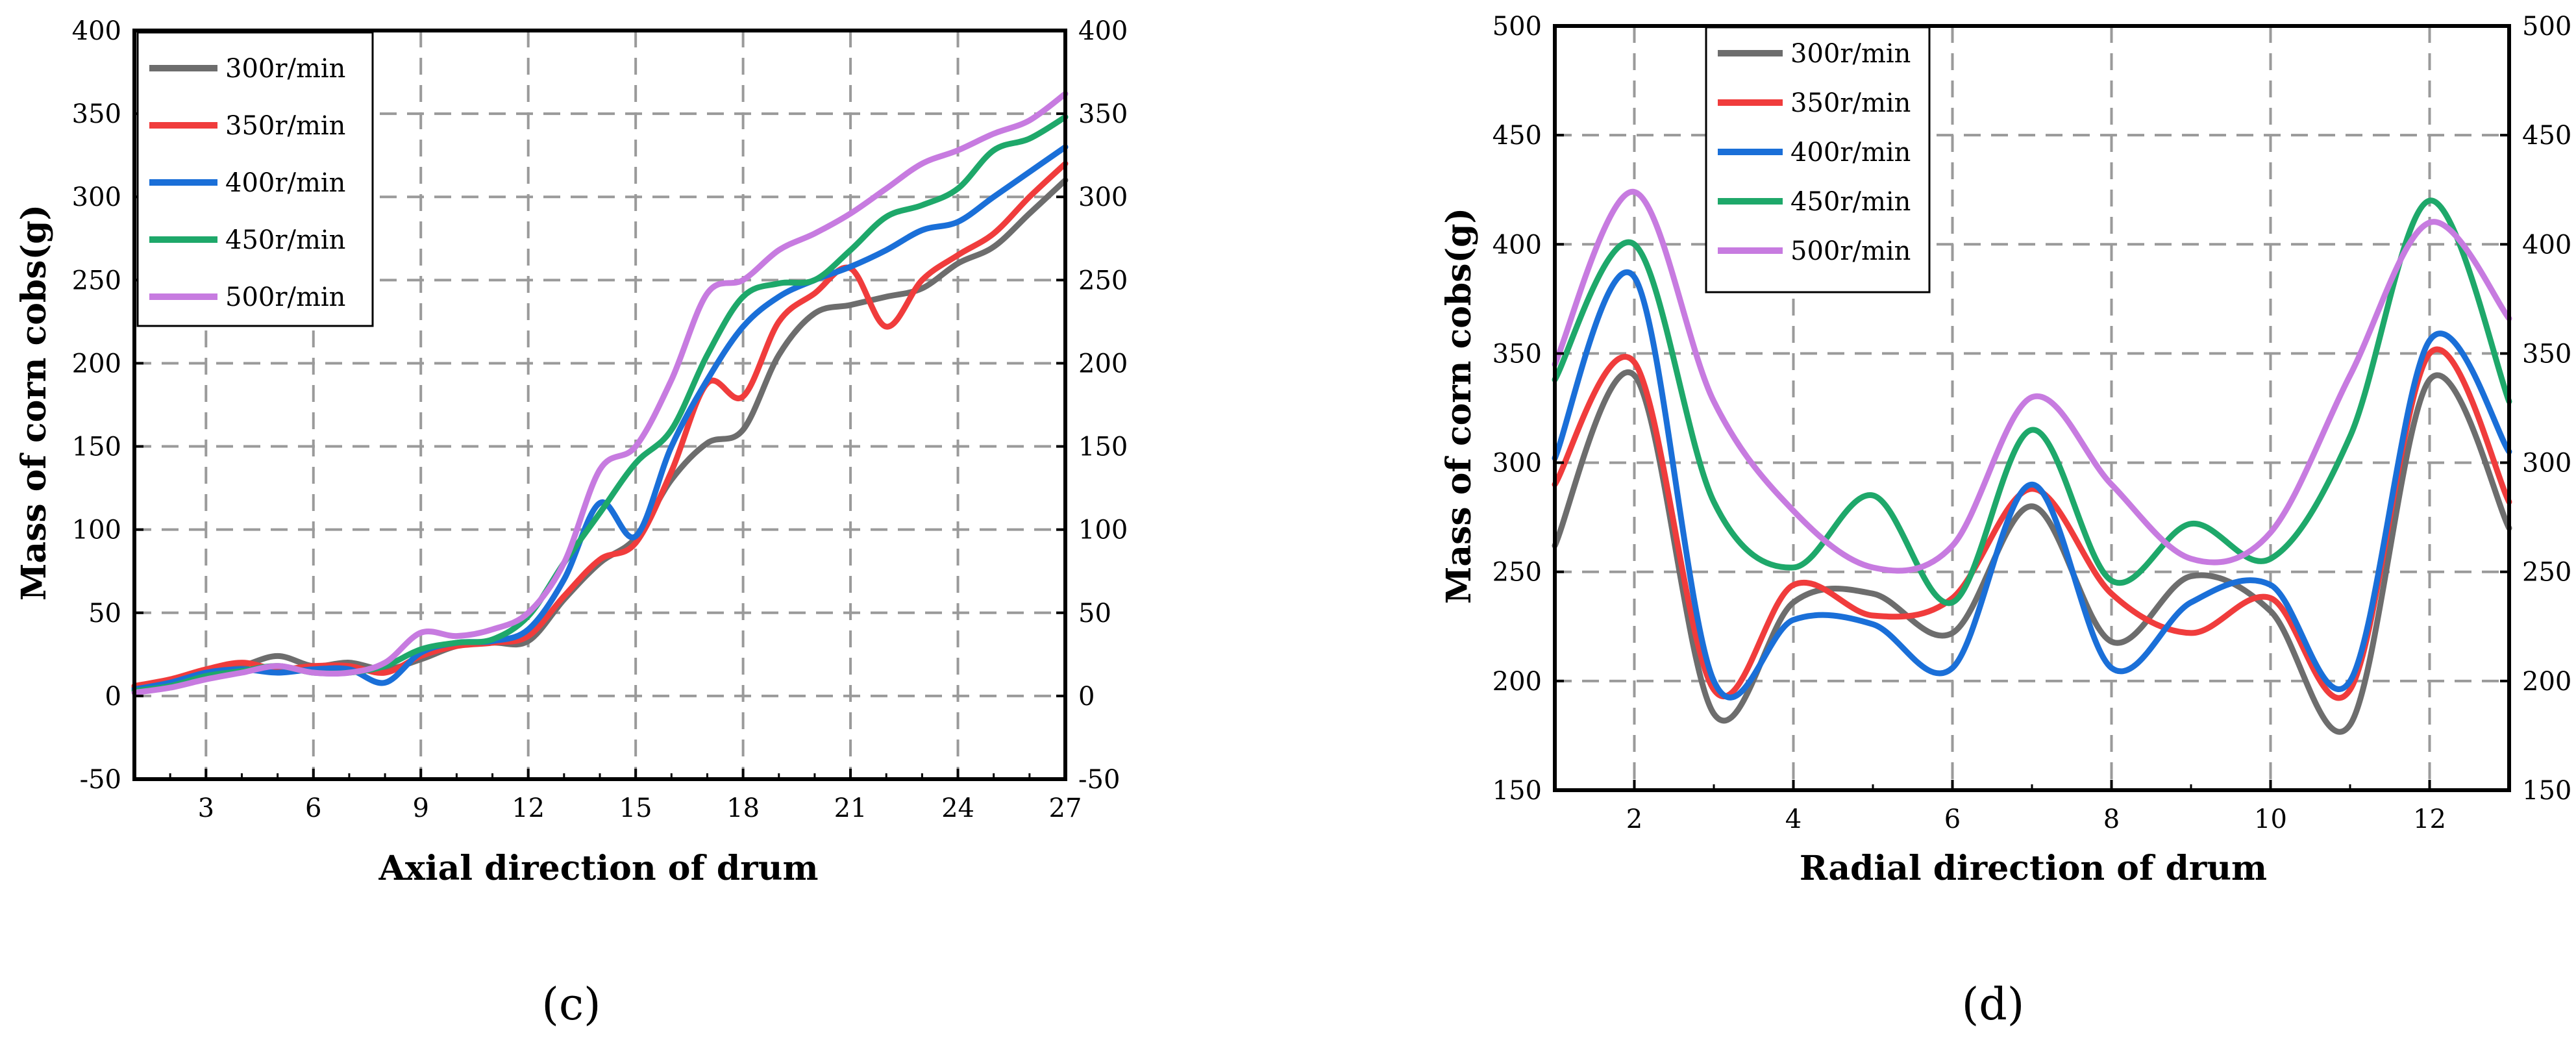 The width and height of the screenshot is (2576, 1046). I want to click on chart-d-xtick-label: 2, so click(1634, 819).